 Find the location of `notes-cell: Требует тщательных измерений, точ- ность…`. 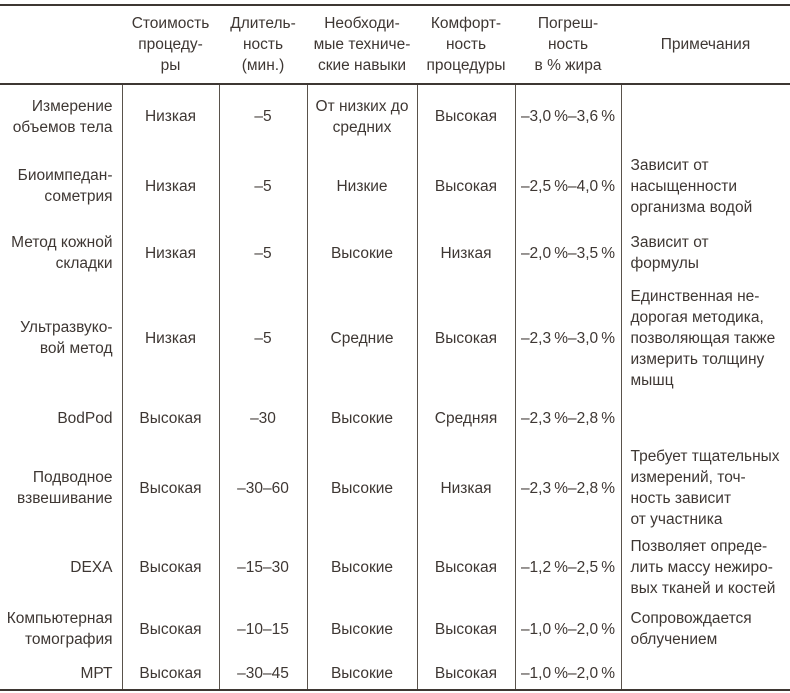

notes-cell: Требует тщательных измерений, точ- ность… is located at coordinates (705, 488).